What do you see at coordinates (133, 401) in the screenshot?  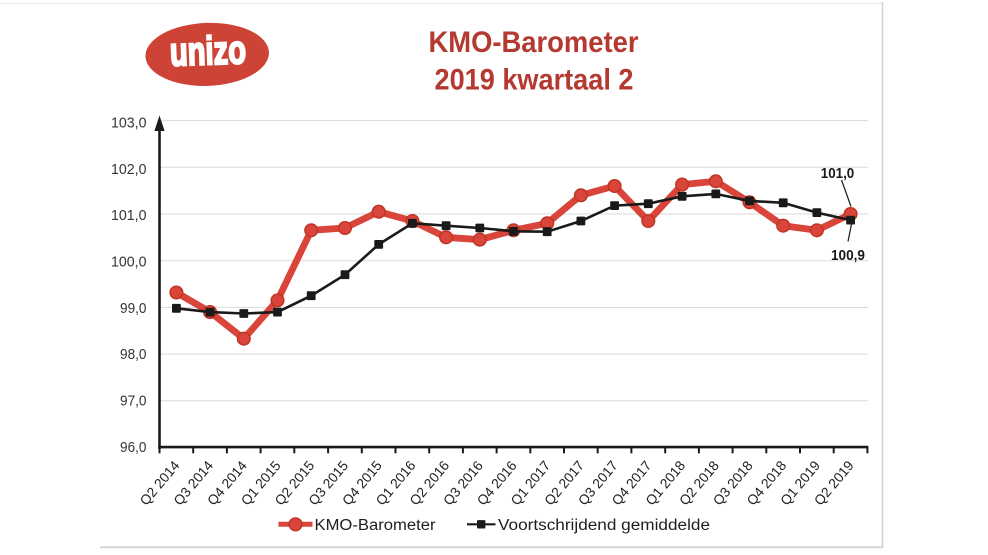 I see `svg-text: 97,0` at bounding box center [133, 401].